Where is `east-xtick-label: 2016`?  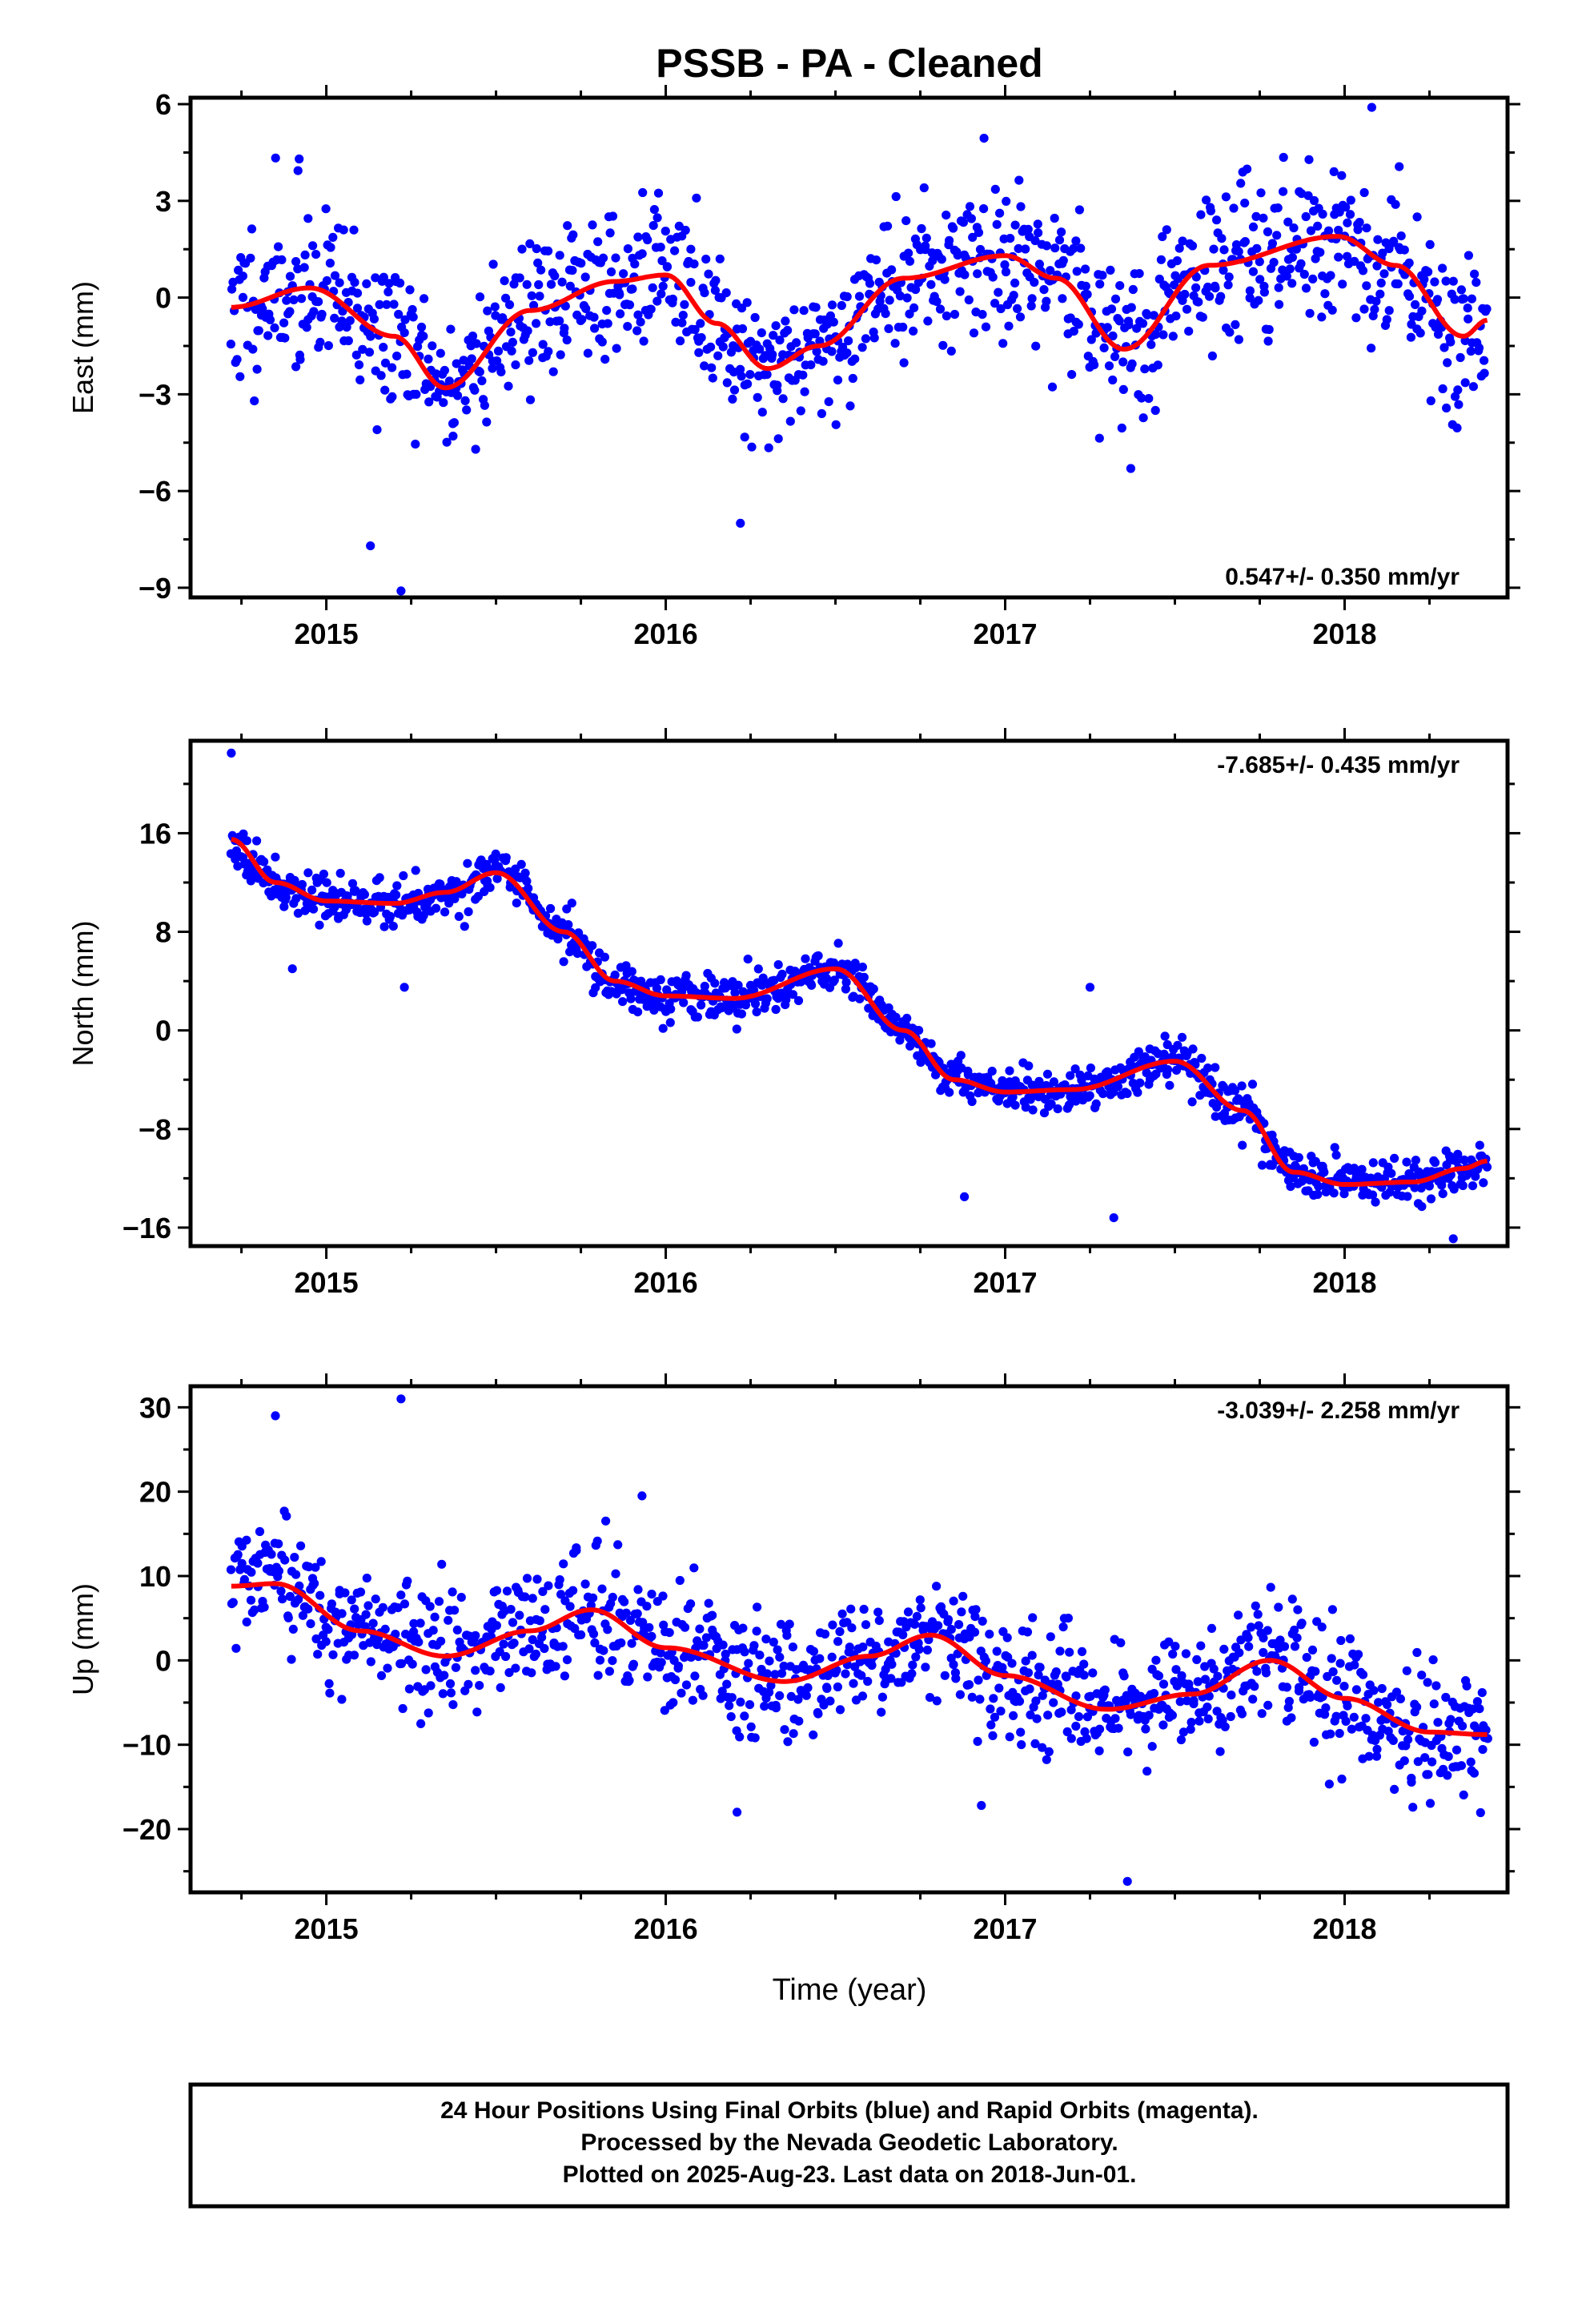
east-xtick-label: 2016 is located at coordinates (666, 633).